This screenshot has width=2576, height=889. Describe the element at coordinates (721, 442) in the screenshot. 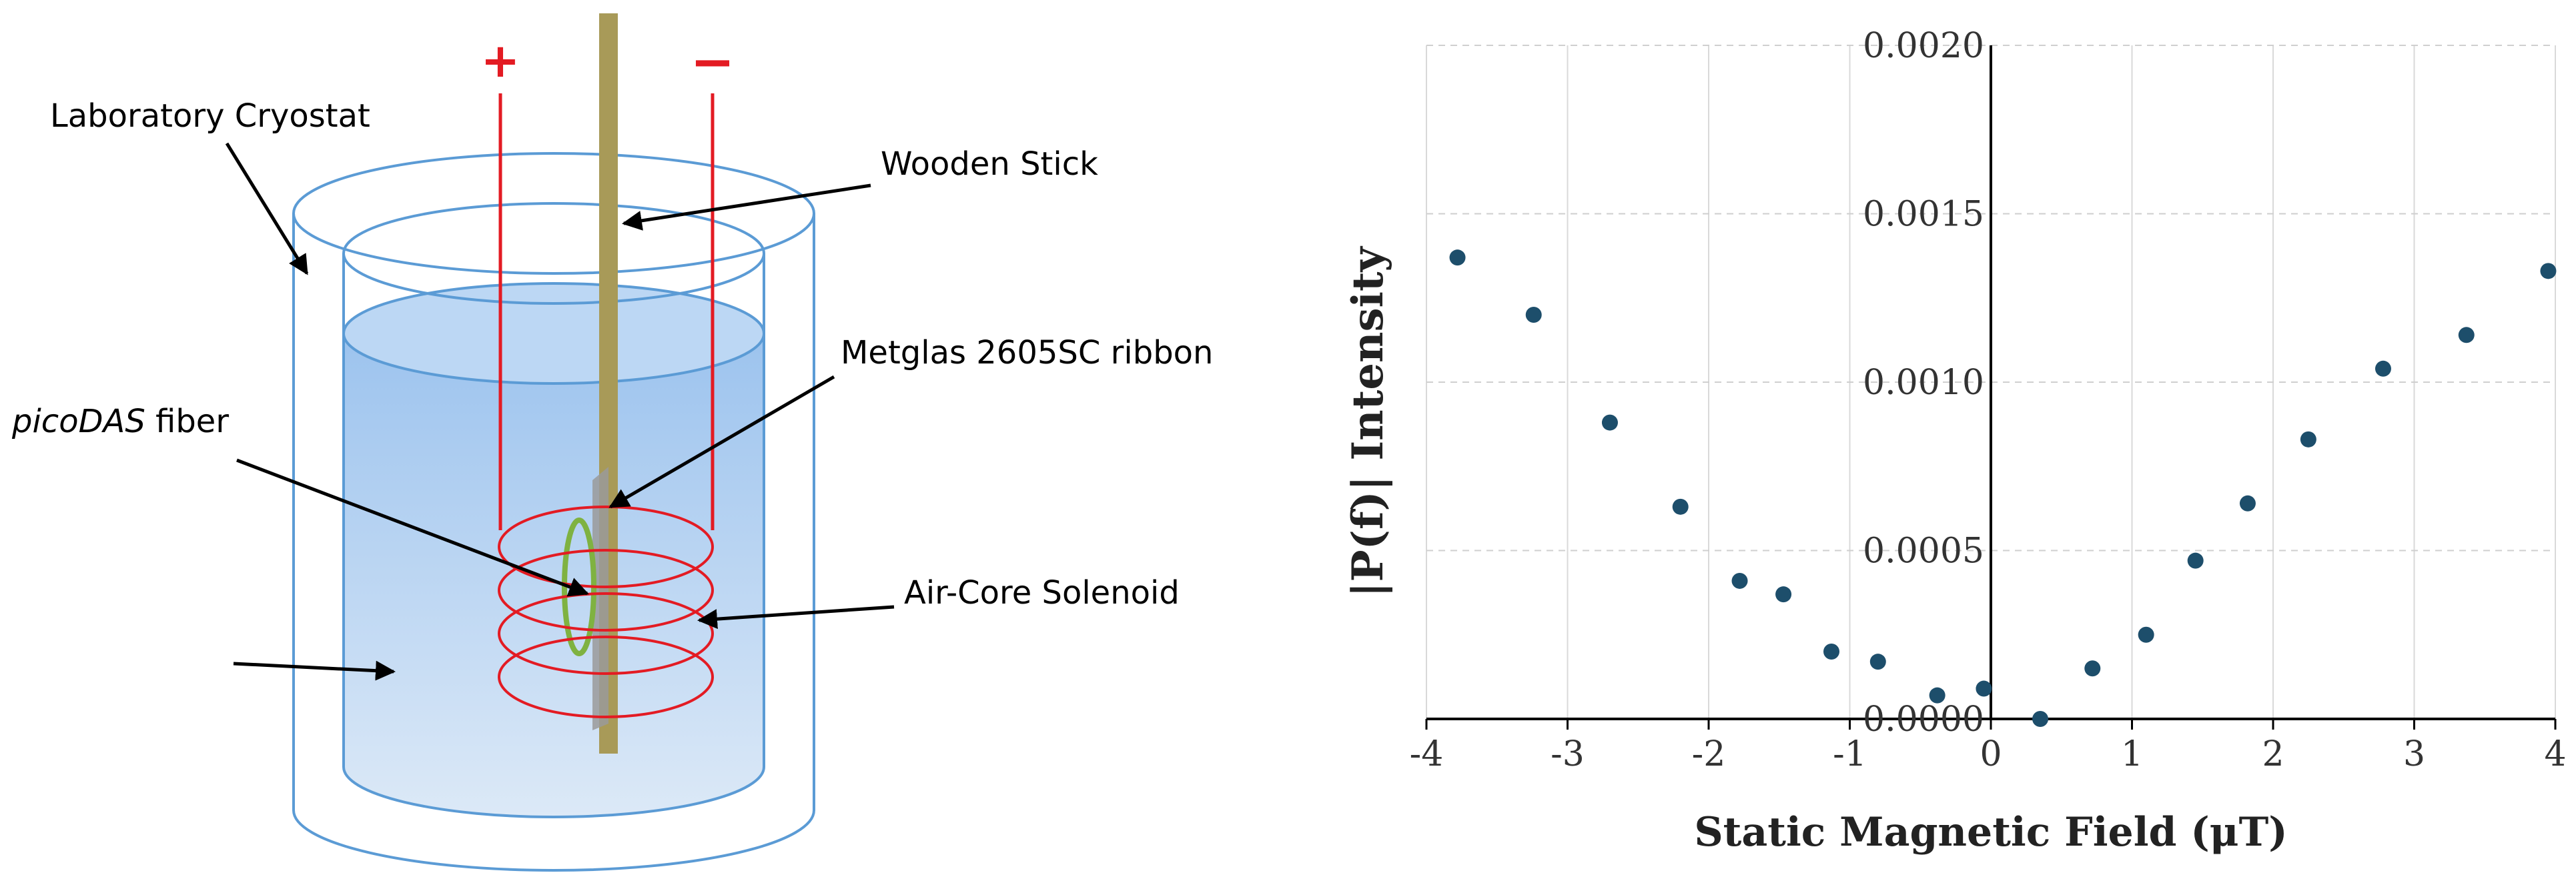

I see `arrow-metglas-ribbon` at that location.